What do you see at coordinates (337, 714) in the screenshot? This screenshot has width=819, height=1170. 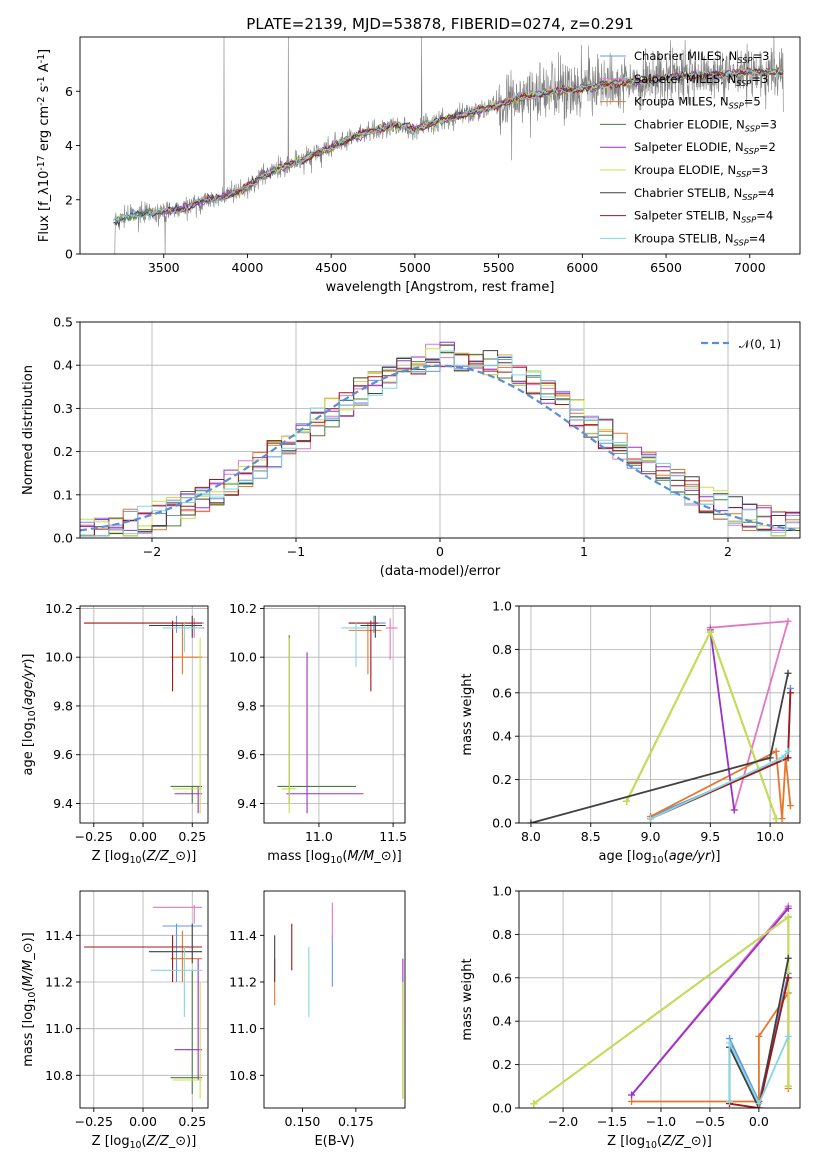 I see `age-vs-mass-plot-area` at bounding box center [337, 714].